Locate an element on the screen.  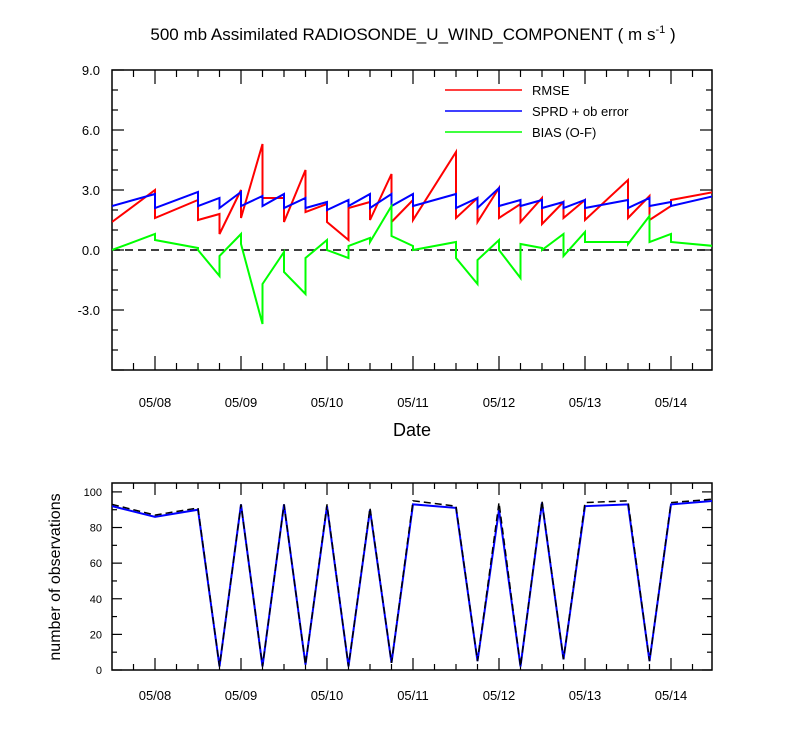
bottom-y-tick-label: 80 is located at coordinates (96, 529).